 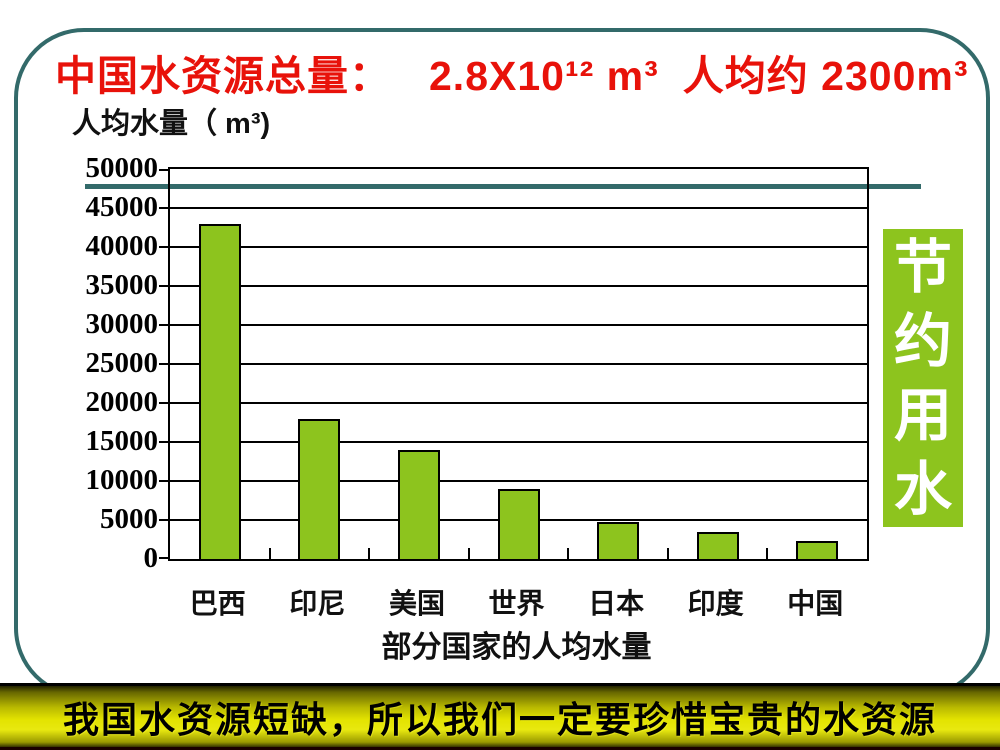 What do you see at coordinates (151, 558) in the screenshot?
I see `y-tick-label: 0` at bounding box center [151, 558].